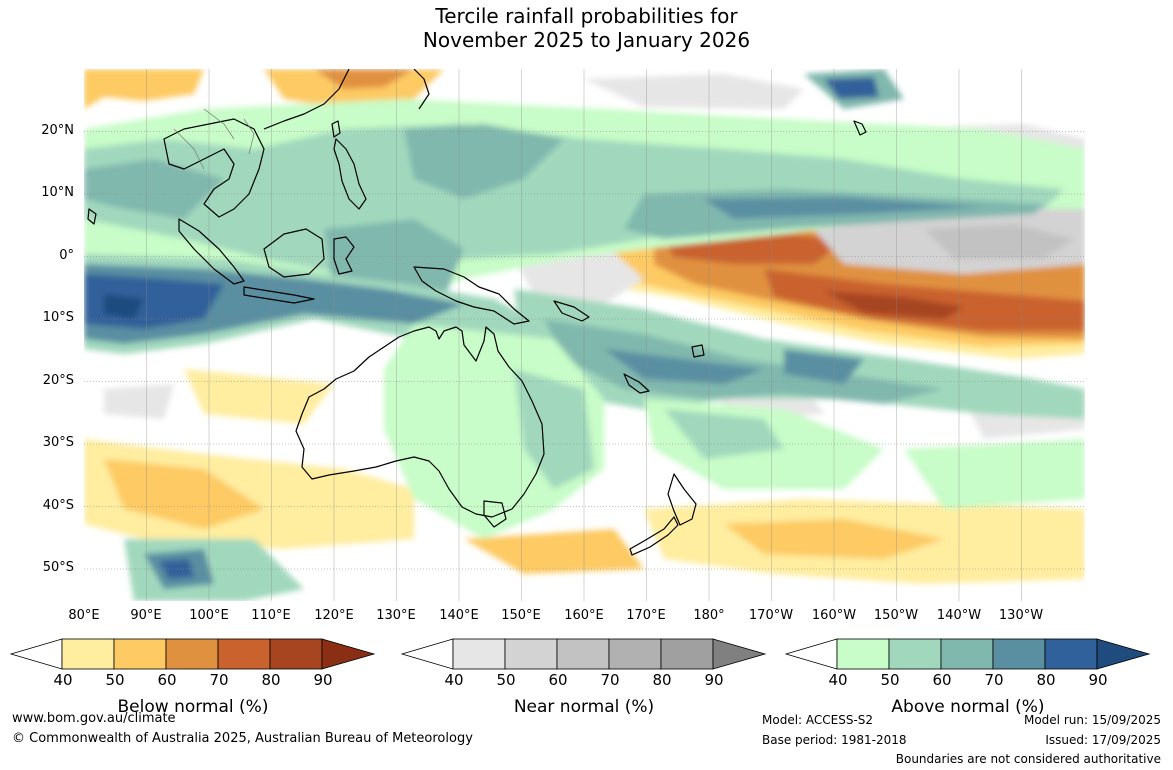 The height and width of the screenshot is (770, 1173). What do you see at coordinates (662, 680) in the screenshot?
I see `near-tick-80: 80` at bounding box center [662, 680].